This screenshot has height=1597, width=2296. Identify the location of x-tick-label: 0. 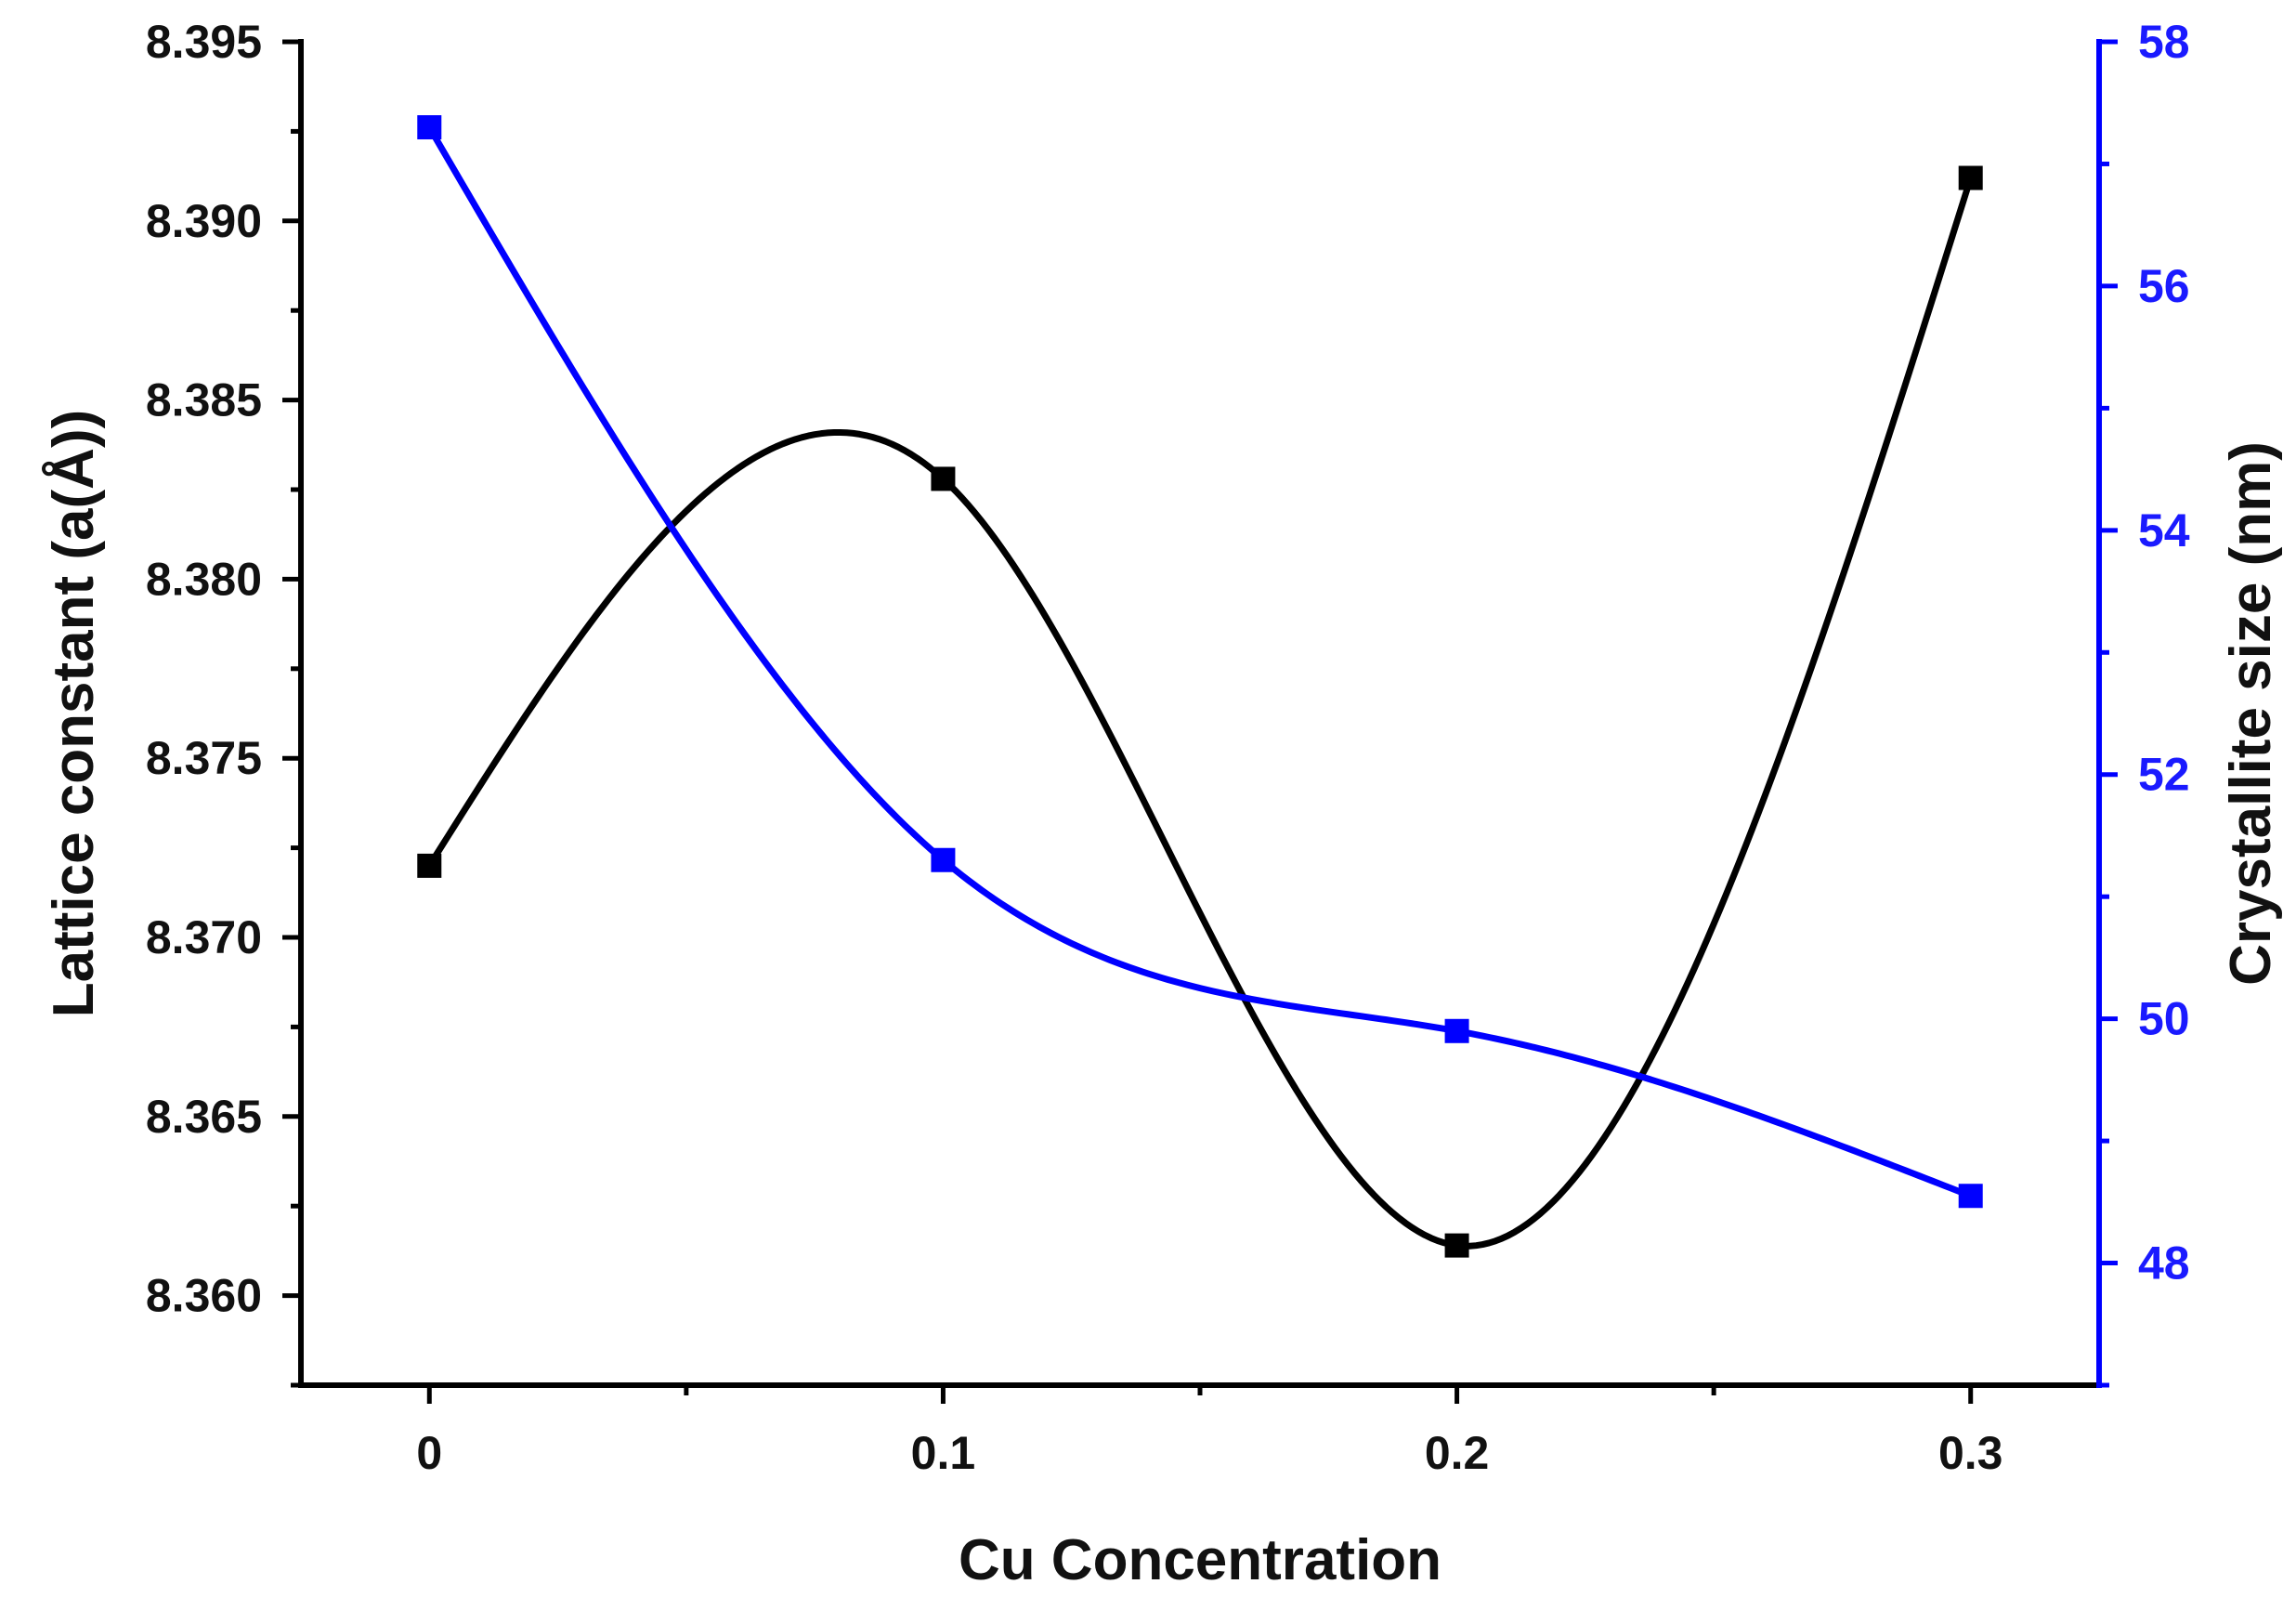
(429, 1453).